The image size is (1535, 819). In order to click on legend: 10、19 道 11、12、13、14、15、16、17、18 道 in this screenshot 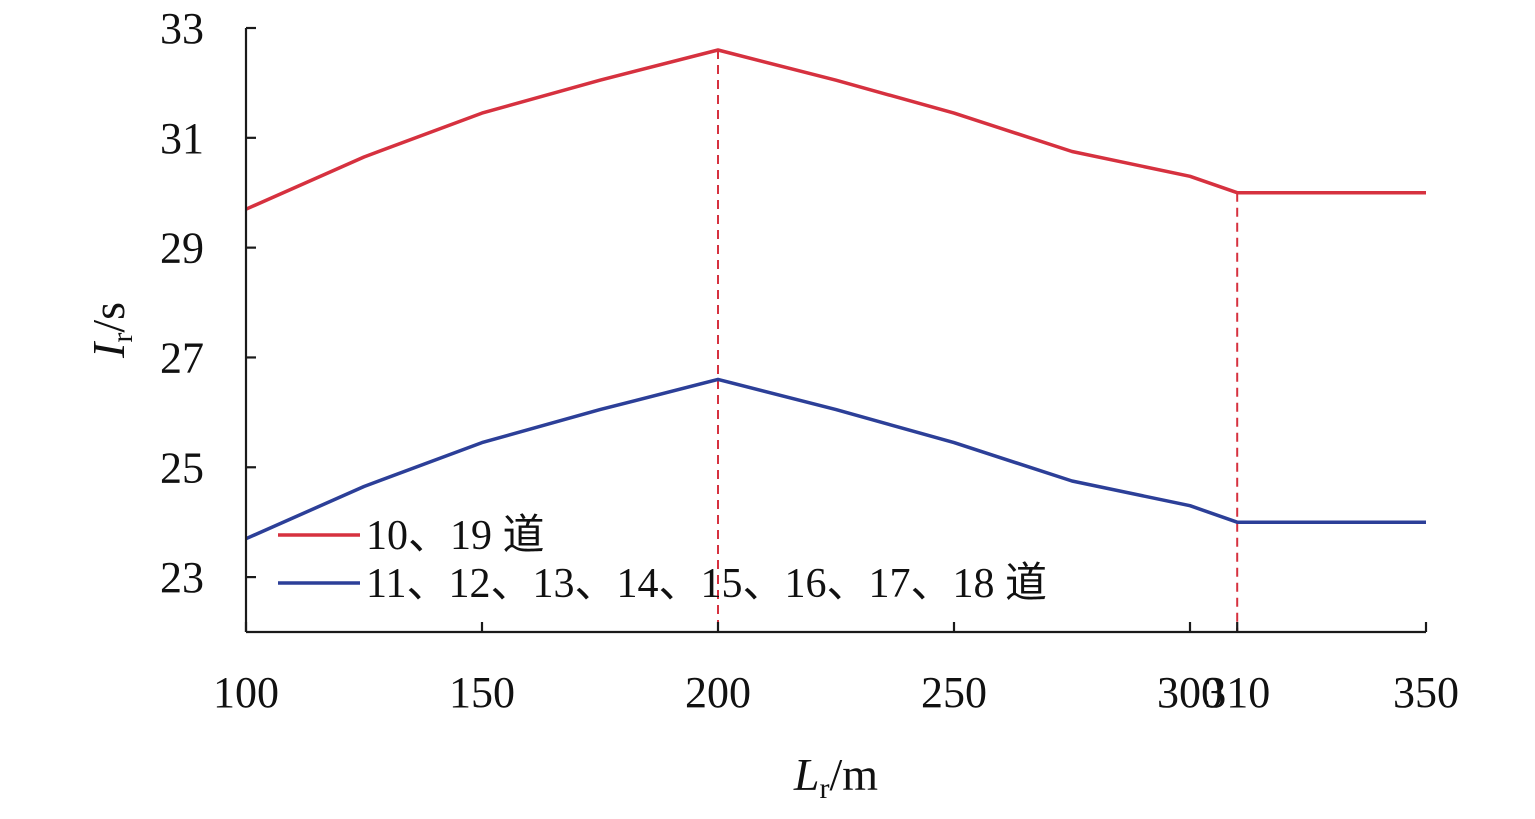, I will do `click(662, 560)`.